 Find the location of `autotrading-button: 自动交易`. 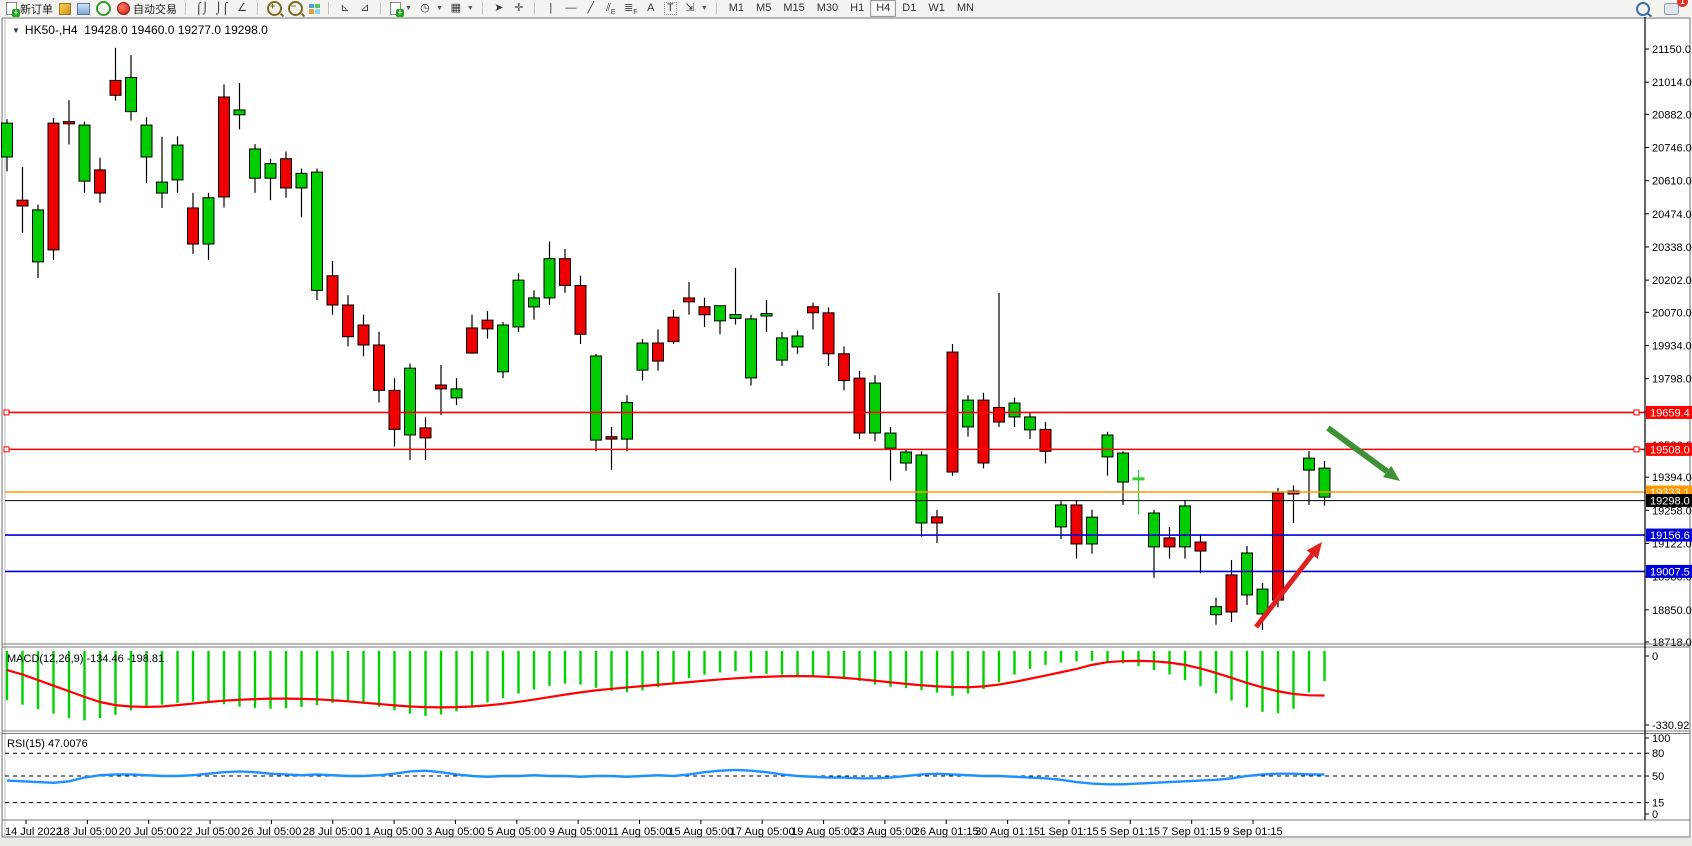

autotrading-button: 自动交易 is located at coordinates (147, 8).